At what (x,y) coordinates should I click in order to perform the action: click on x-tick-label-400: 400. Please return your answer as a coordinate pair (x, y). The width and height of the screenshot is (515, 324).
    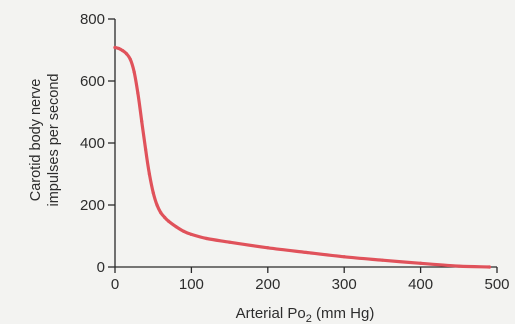
    Looking at the image, I should click on (420, 284).